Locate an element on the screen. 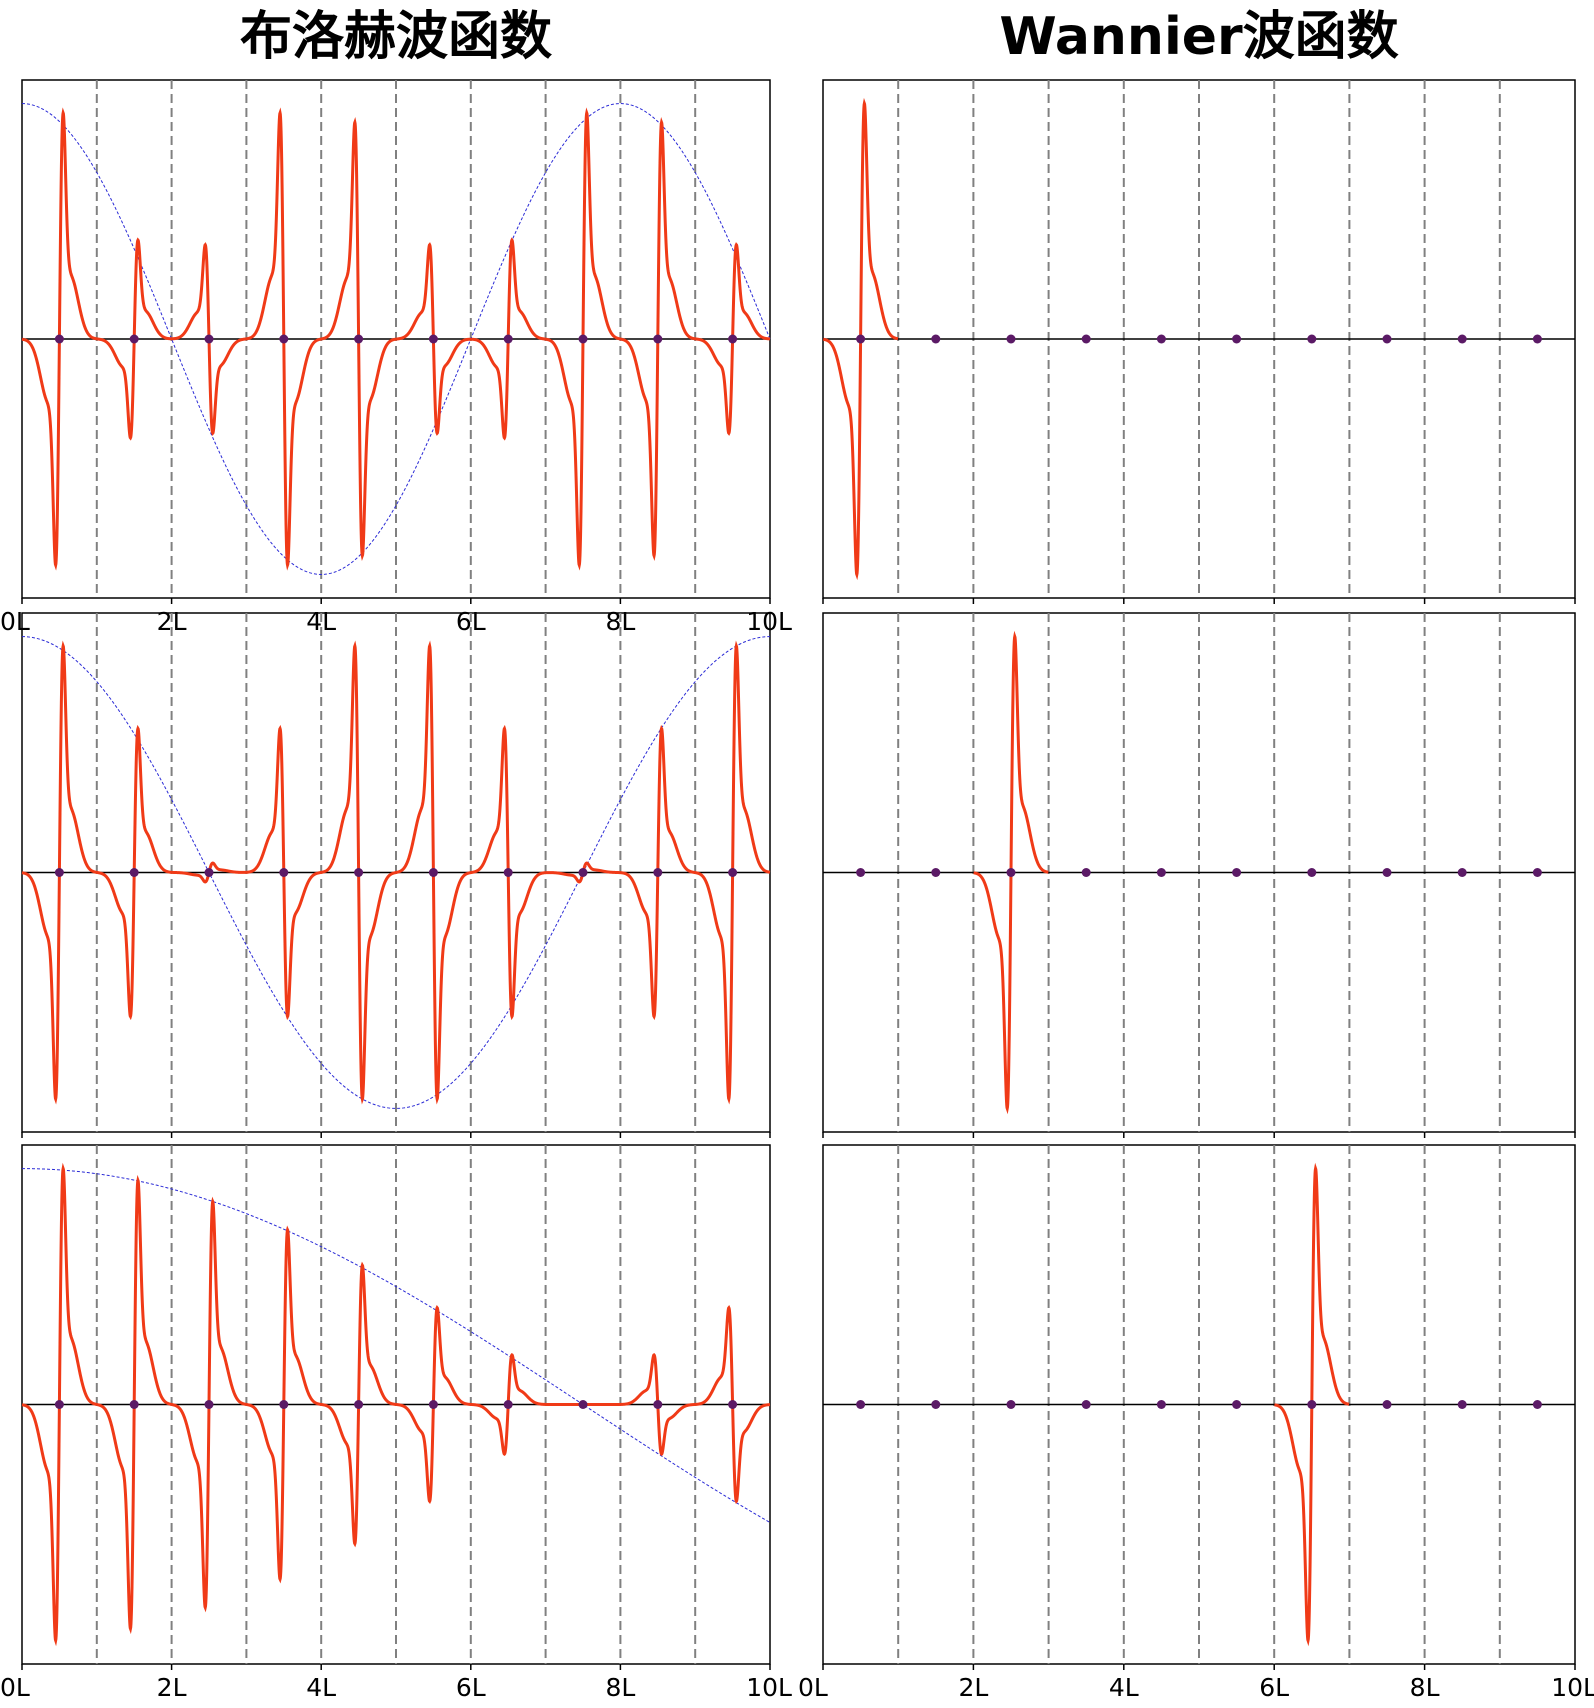  panel-bloch-k2 is located at coordinates (396, 875).